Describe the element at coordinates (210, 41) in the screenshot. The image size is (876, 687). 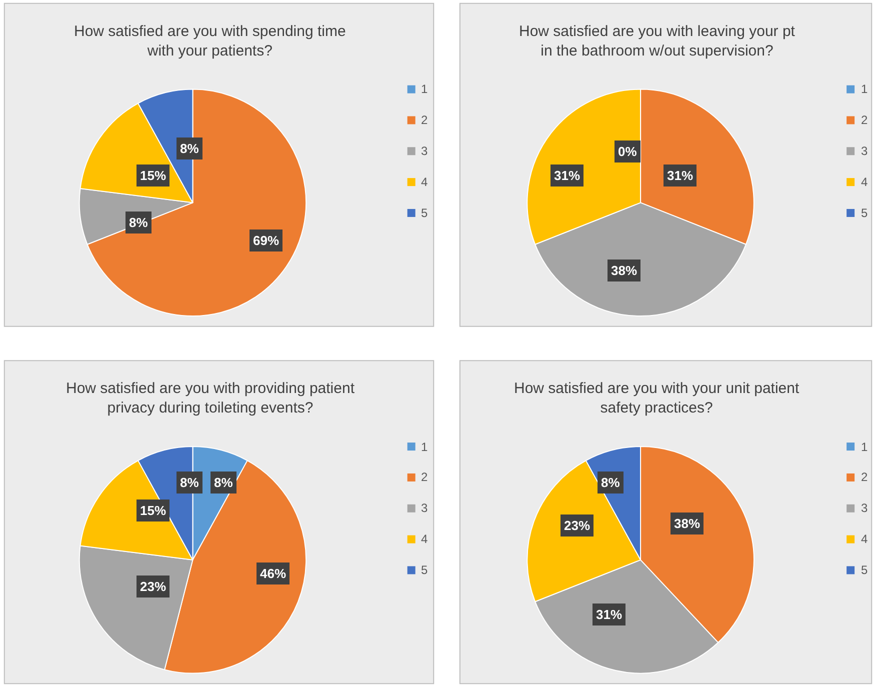
I see `chart-title: How satisfied are you with spending time with your patients?` at that location.